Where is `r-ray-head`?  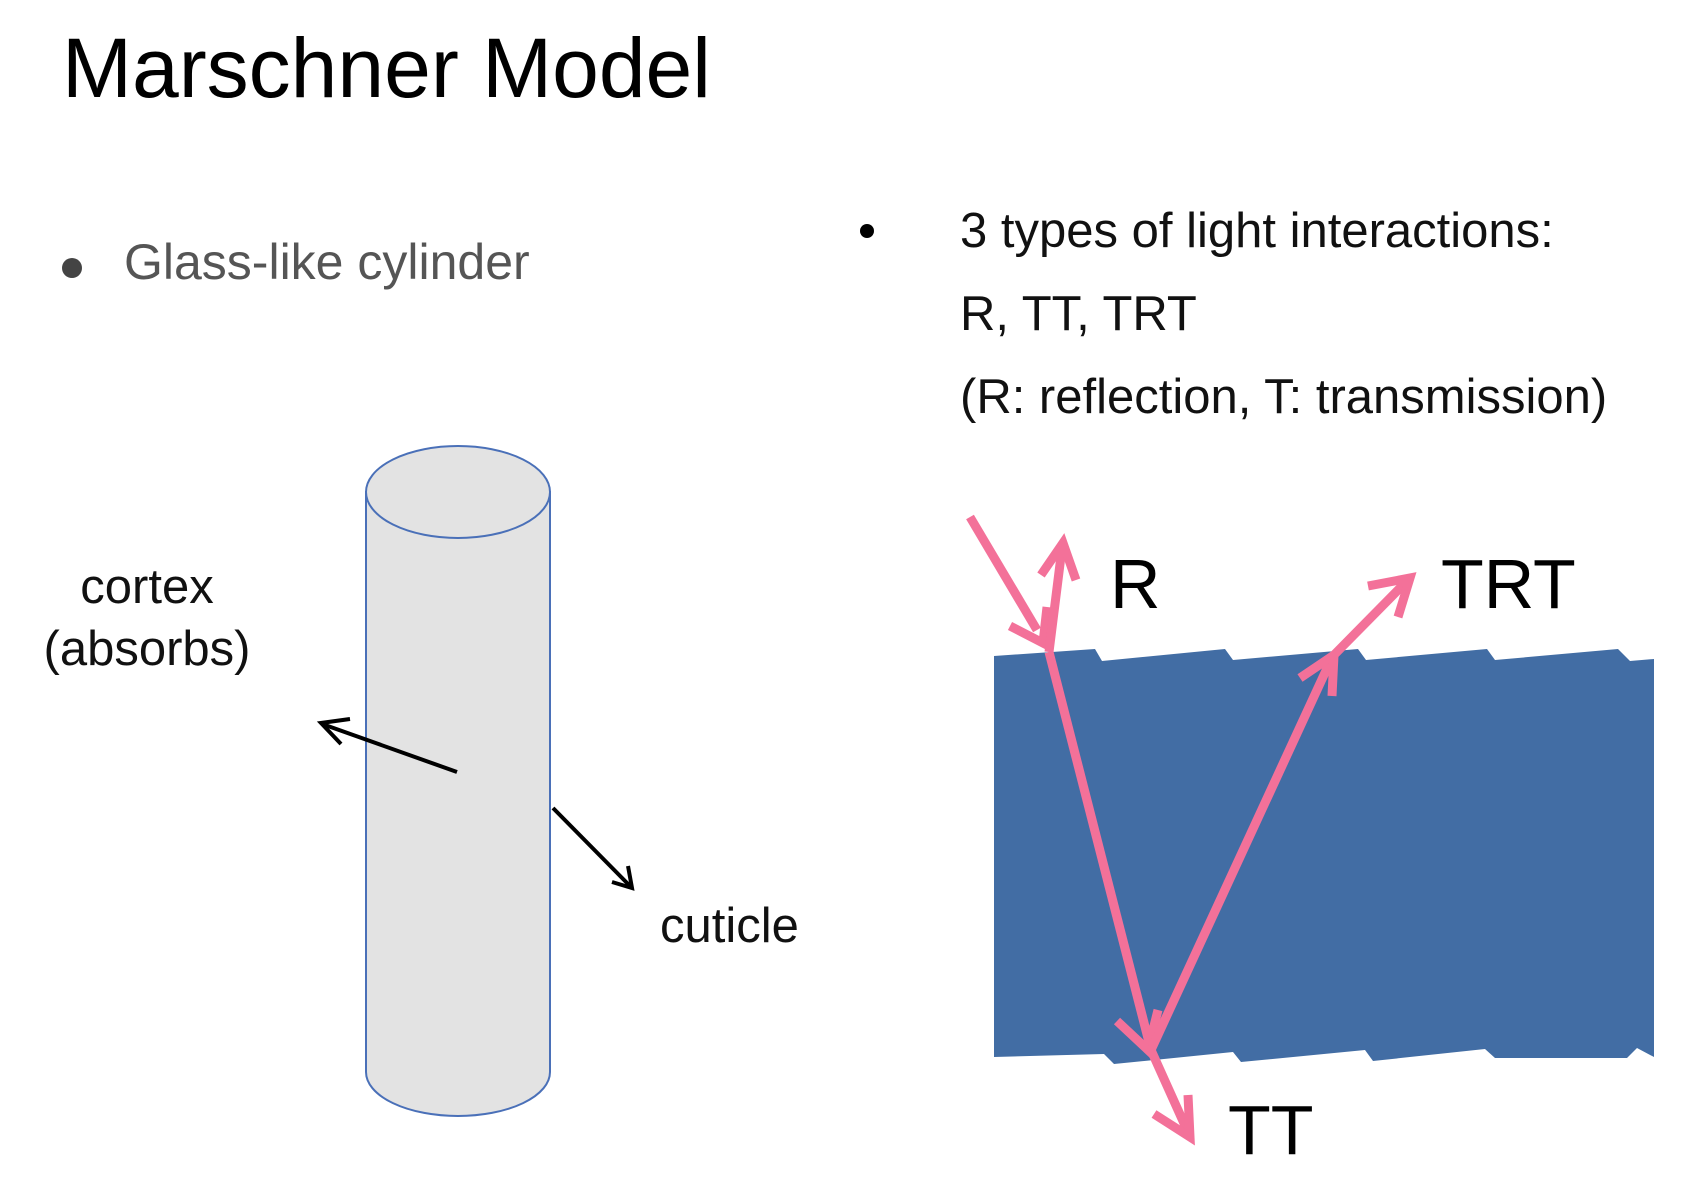
r-ray-head is located at coordinates (1059, 557).